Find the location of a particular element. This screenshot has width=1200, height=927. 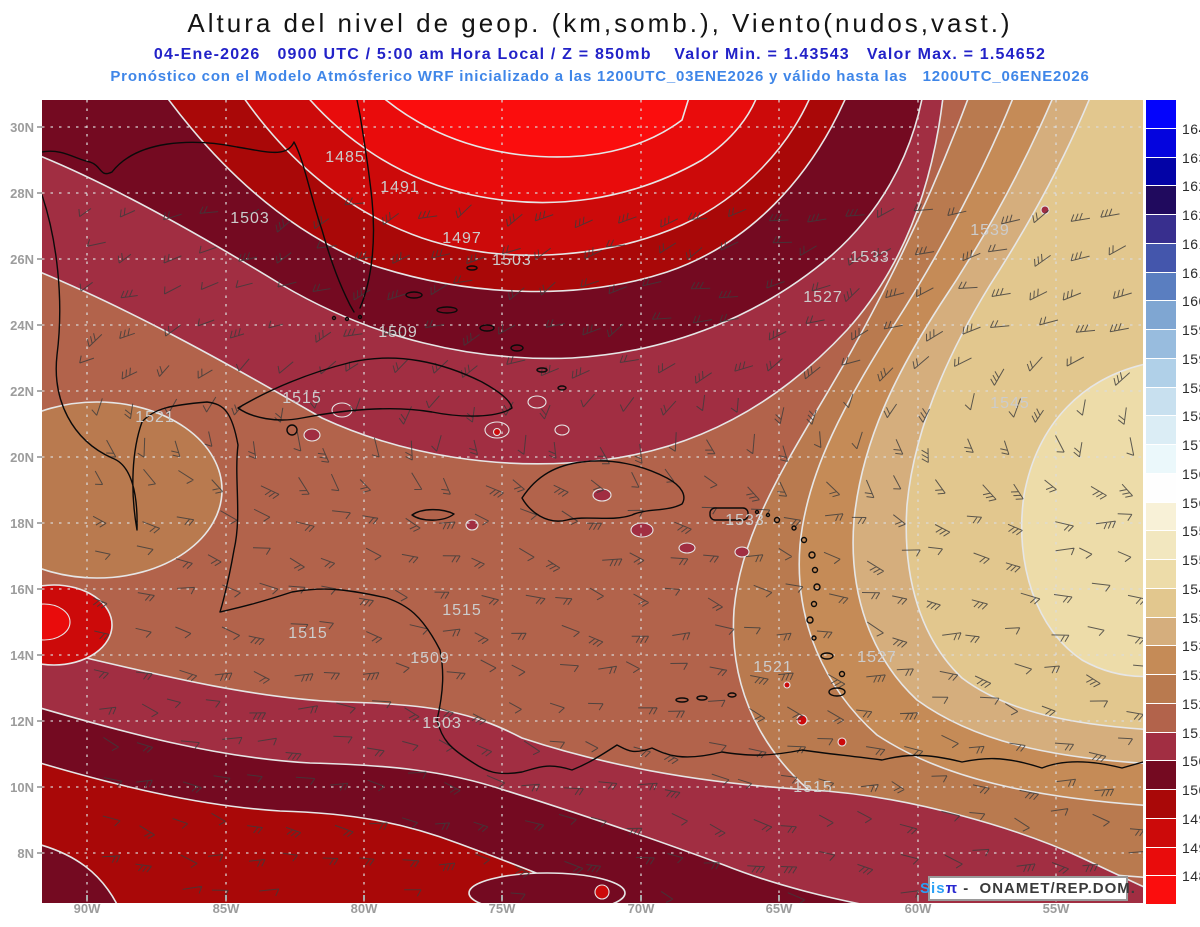

lon-label: 85W is located at coordinates (226, 908).